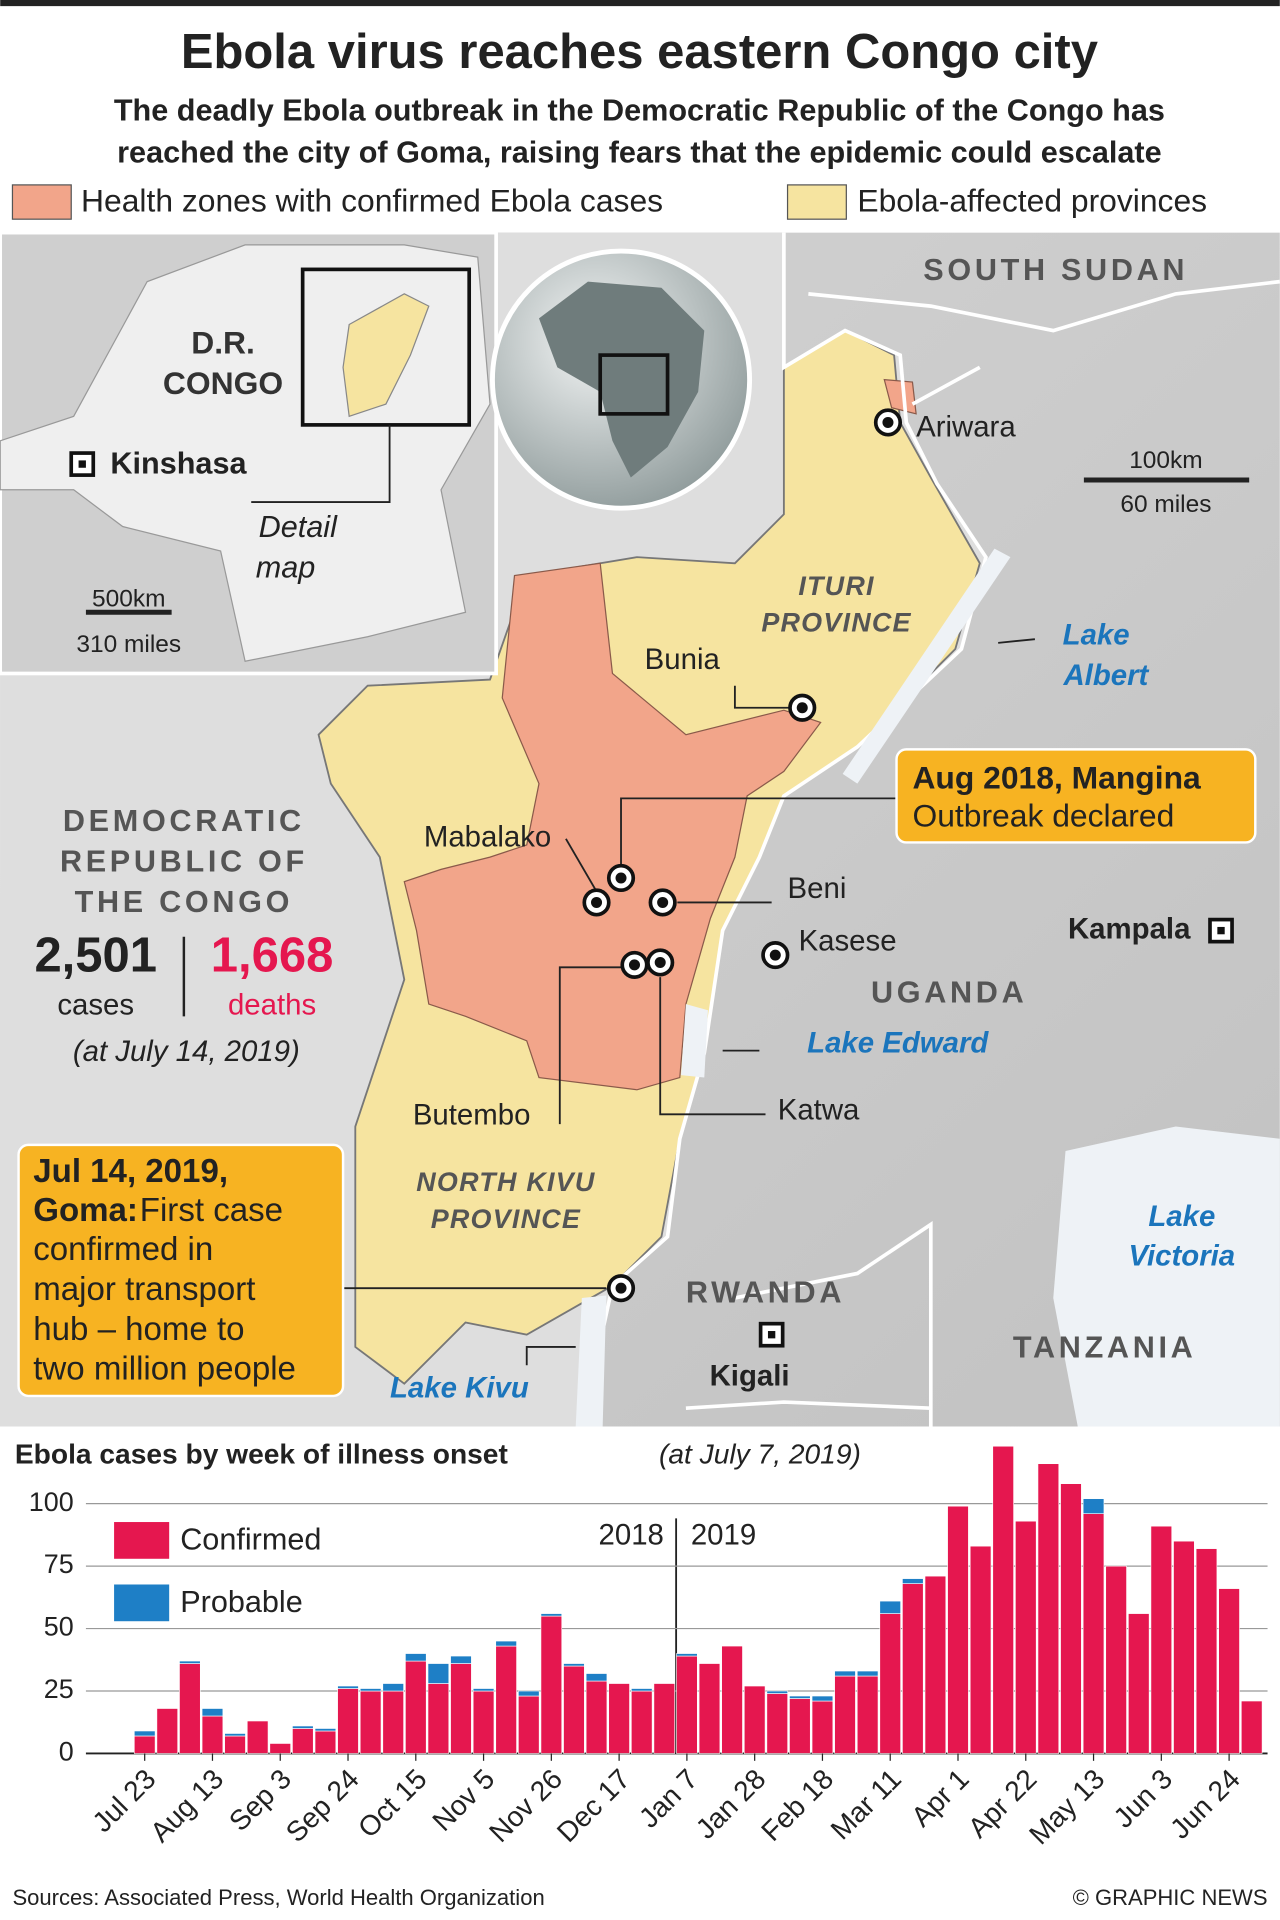  I want to click on label: NORTH KIVU, so click(505, 1182).